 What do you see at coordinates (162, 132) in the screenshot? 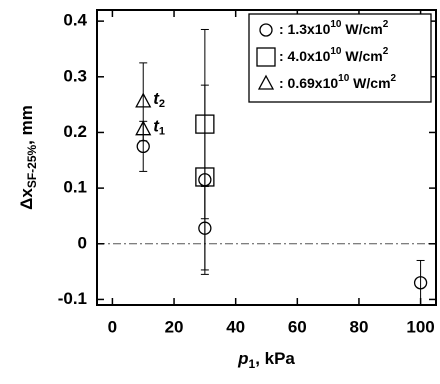
I see `annotation-sub: 1` at bounding box center [162, 132].